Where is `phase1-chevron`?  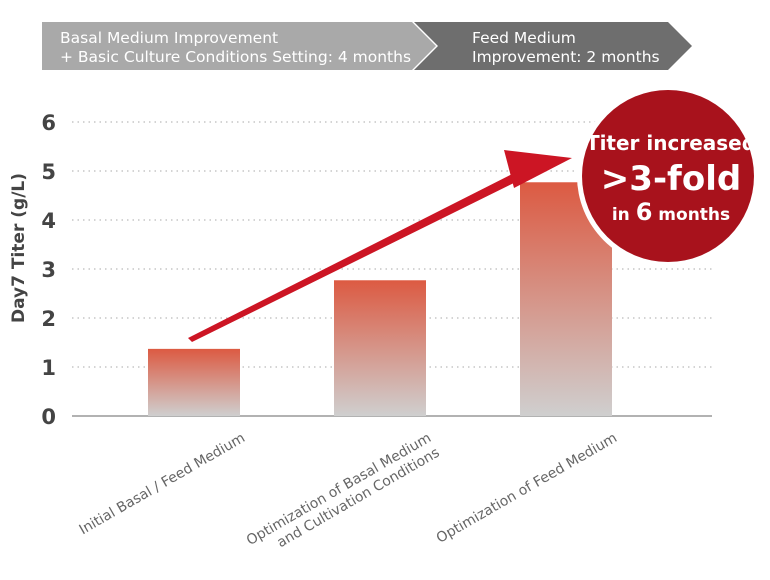 phase1-chevron is located at coordinates (239, 46).